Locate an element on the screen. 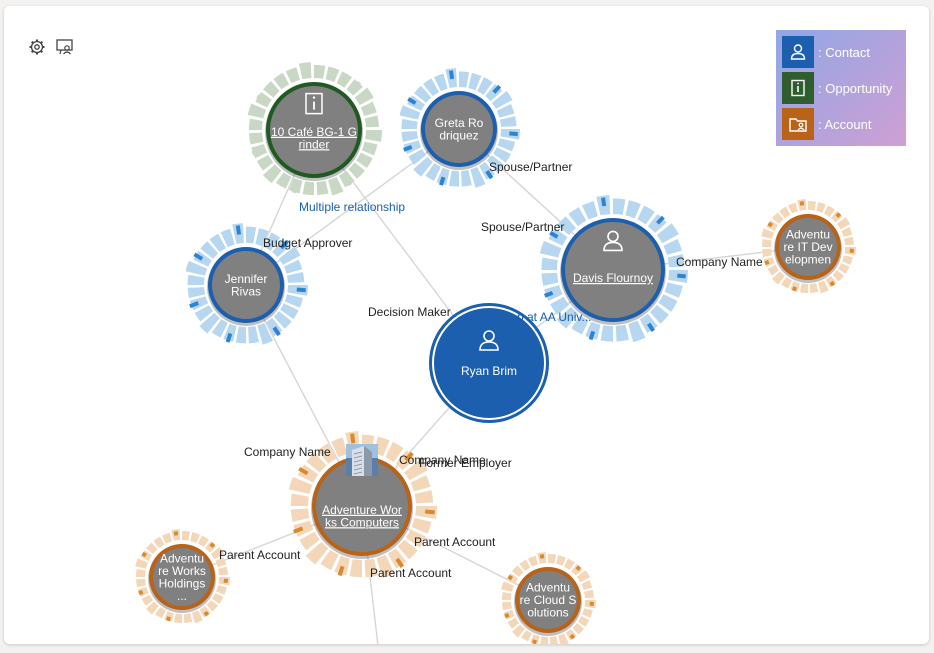 The image size is (934, 653). building-photo is located at coordinates (362, 460).